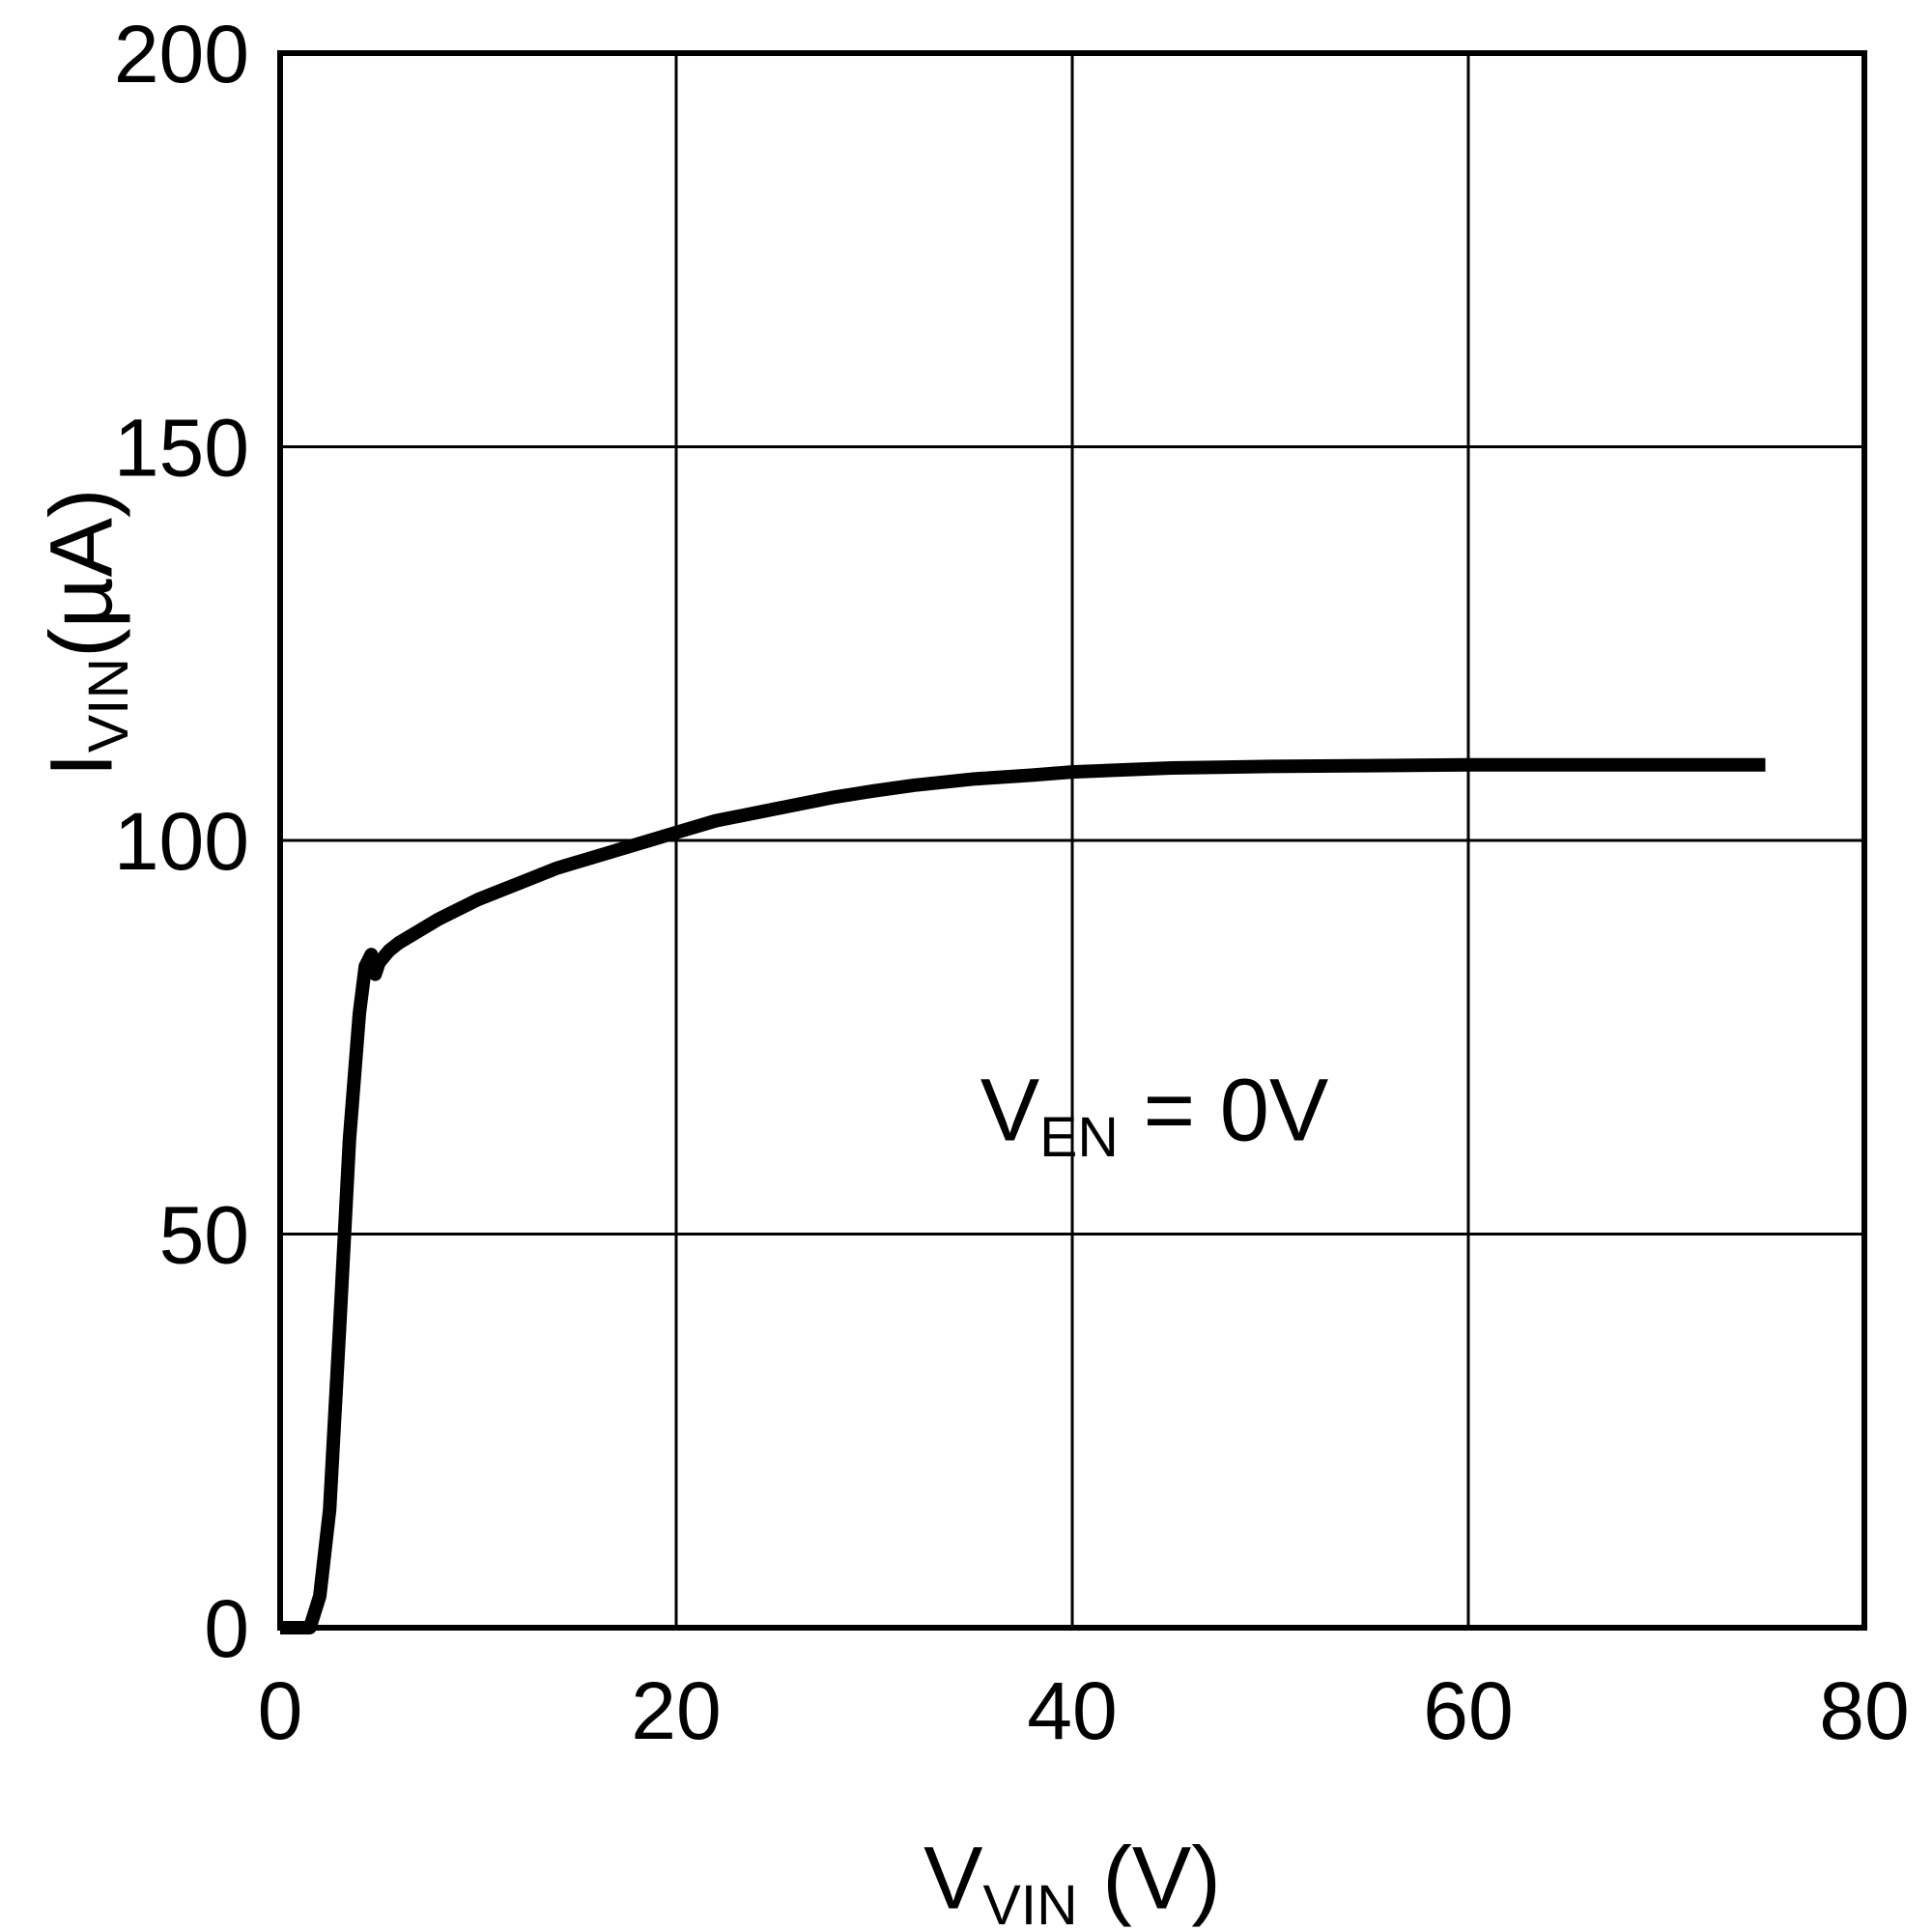  What do you see at coordinates (1149, 1878) in the screenshot?
I see `x-axis-title-unit: (V)` at bounding box center [1149, 1878].